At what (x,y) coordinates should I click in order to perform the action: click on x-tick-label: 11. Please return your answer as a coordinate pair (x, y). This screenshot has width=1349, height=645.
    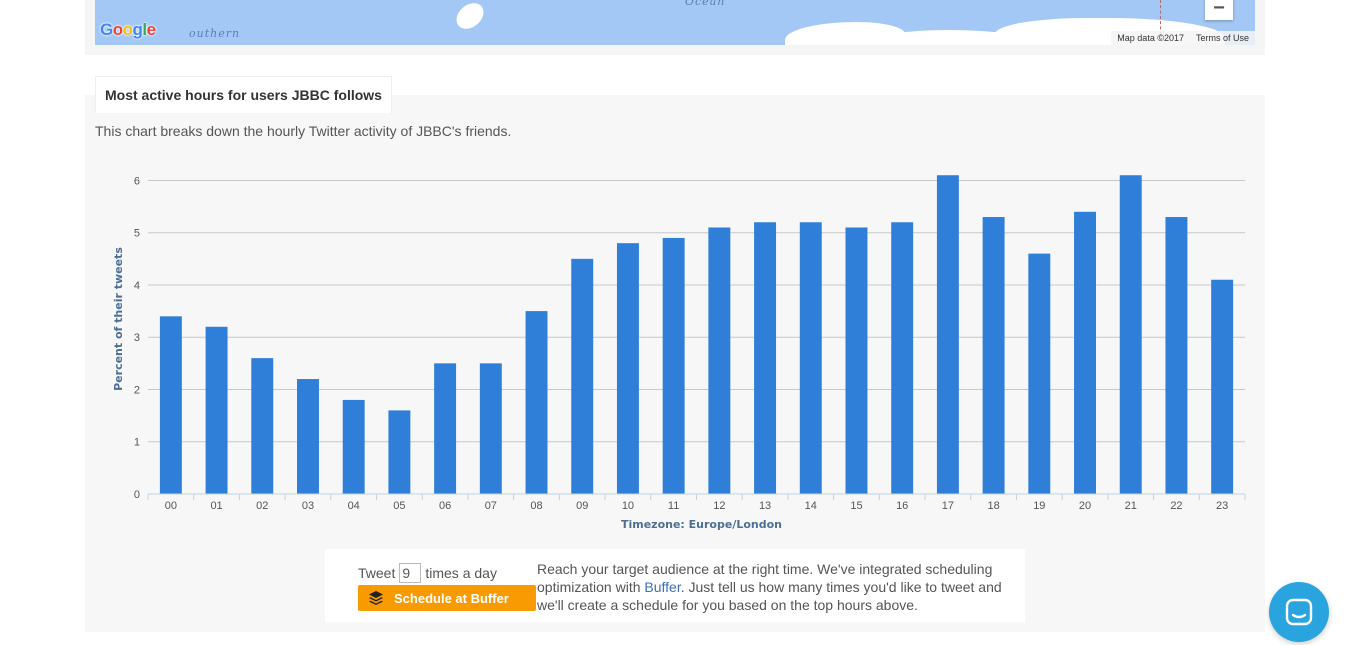
    Looking at the image, I should click on (673, 506).